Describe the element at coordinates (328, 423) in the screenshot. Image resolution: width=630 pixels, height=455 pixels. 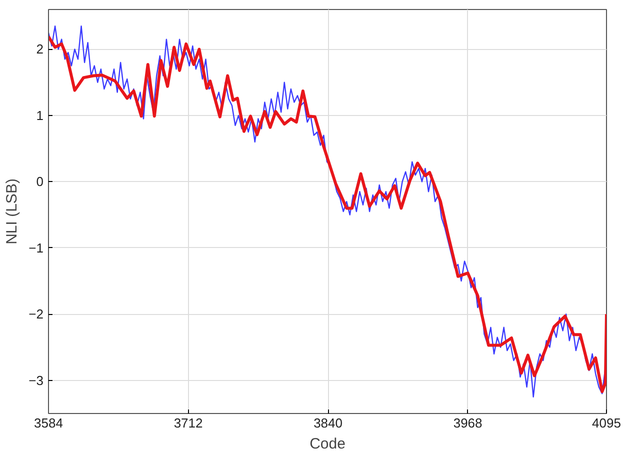
I see `x-tick-label: 3840` at that location.